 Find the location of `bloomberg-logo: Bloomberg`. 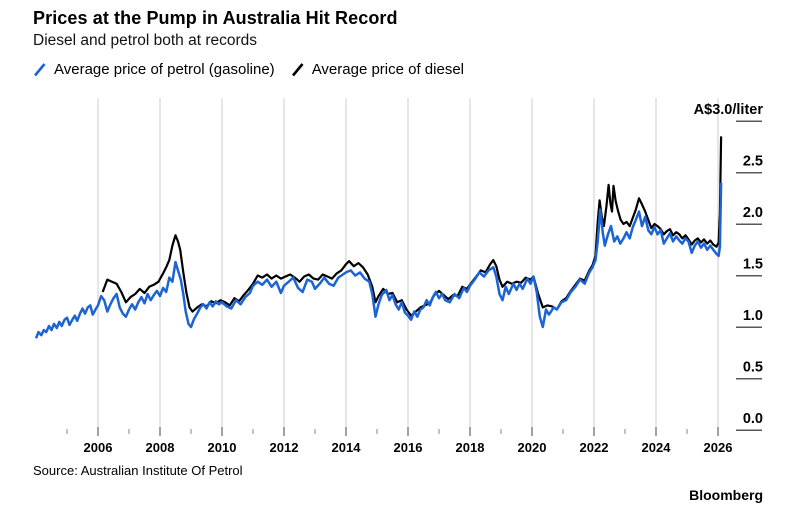

bloomberg-logo: Bloomberg is located at coordinates (726, 495).